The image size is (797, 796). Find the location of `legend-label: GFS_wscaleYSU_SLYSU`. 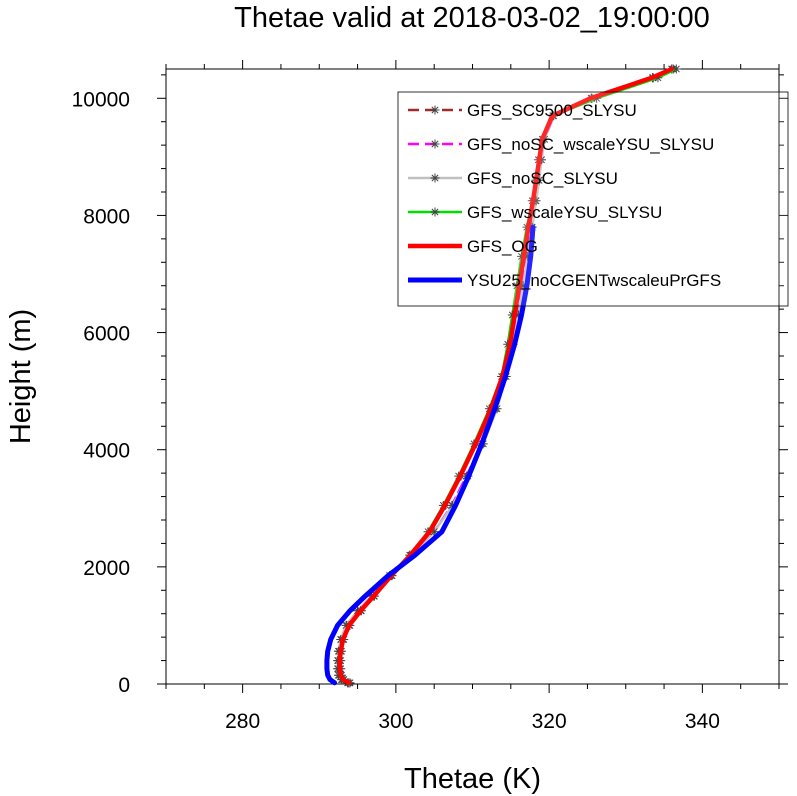

legend-label: GFS_wscaleYSU_SLYSU is located at coordinates (564, 212).